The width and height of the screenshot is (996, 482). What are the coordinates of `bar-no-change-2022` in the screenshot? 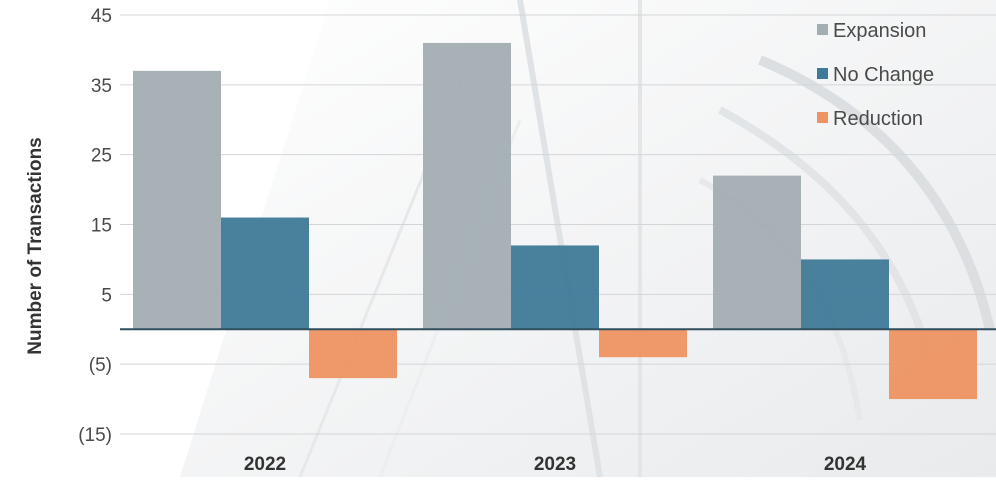 It's located at (265, 273).